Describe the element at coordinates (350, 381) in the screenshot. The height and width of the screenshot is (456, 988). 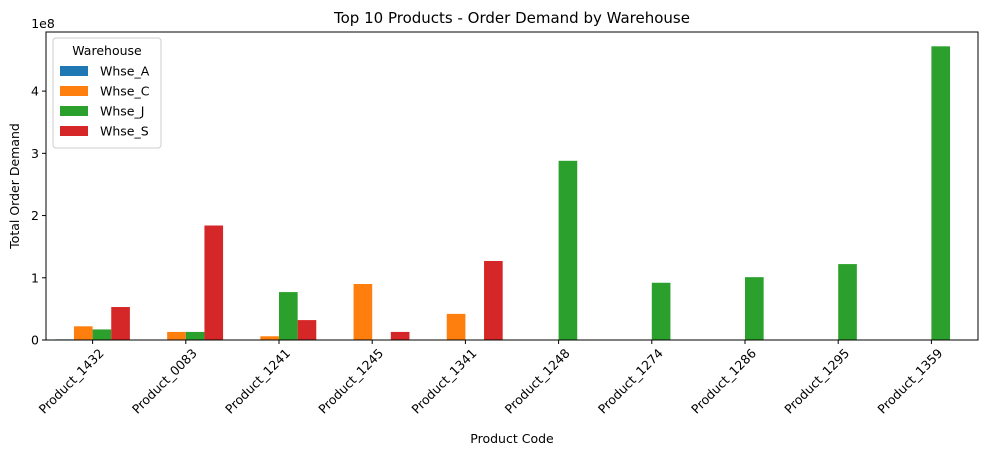
I see `x-tick-label: Product_1245` at that location.